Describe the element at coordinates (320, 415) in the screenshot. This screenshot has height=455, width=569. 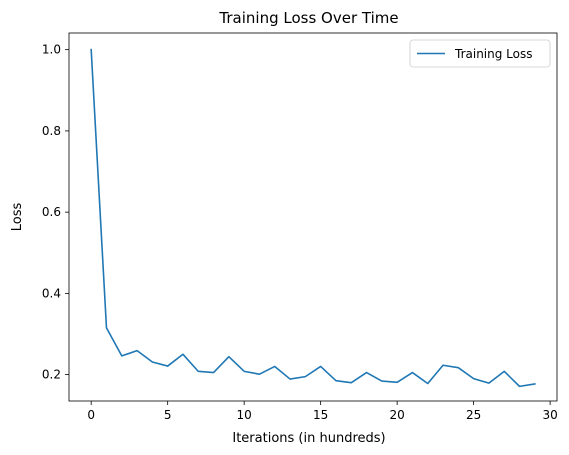
I see `x-tick-label: 15` at that location.